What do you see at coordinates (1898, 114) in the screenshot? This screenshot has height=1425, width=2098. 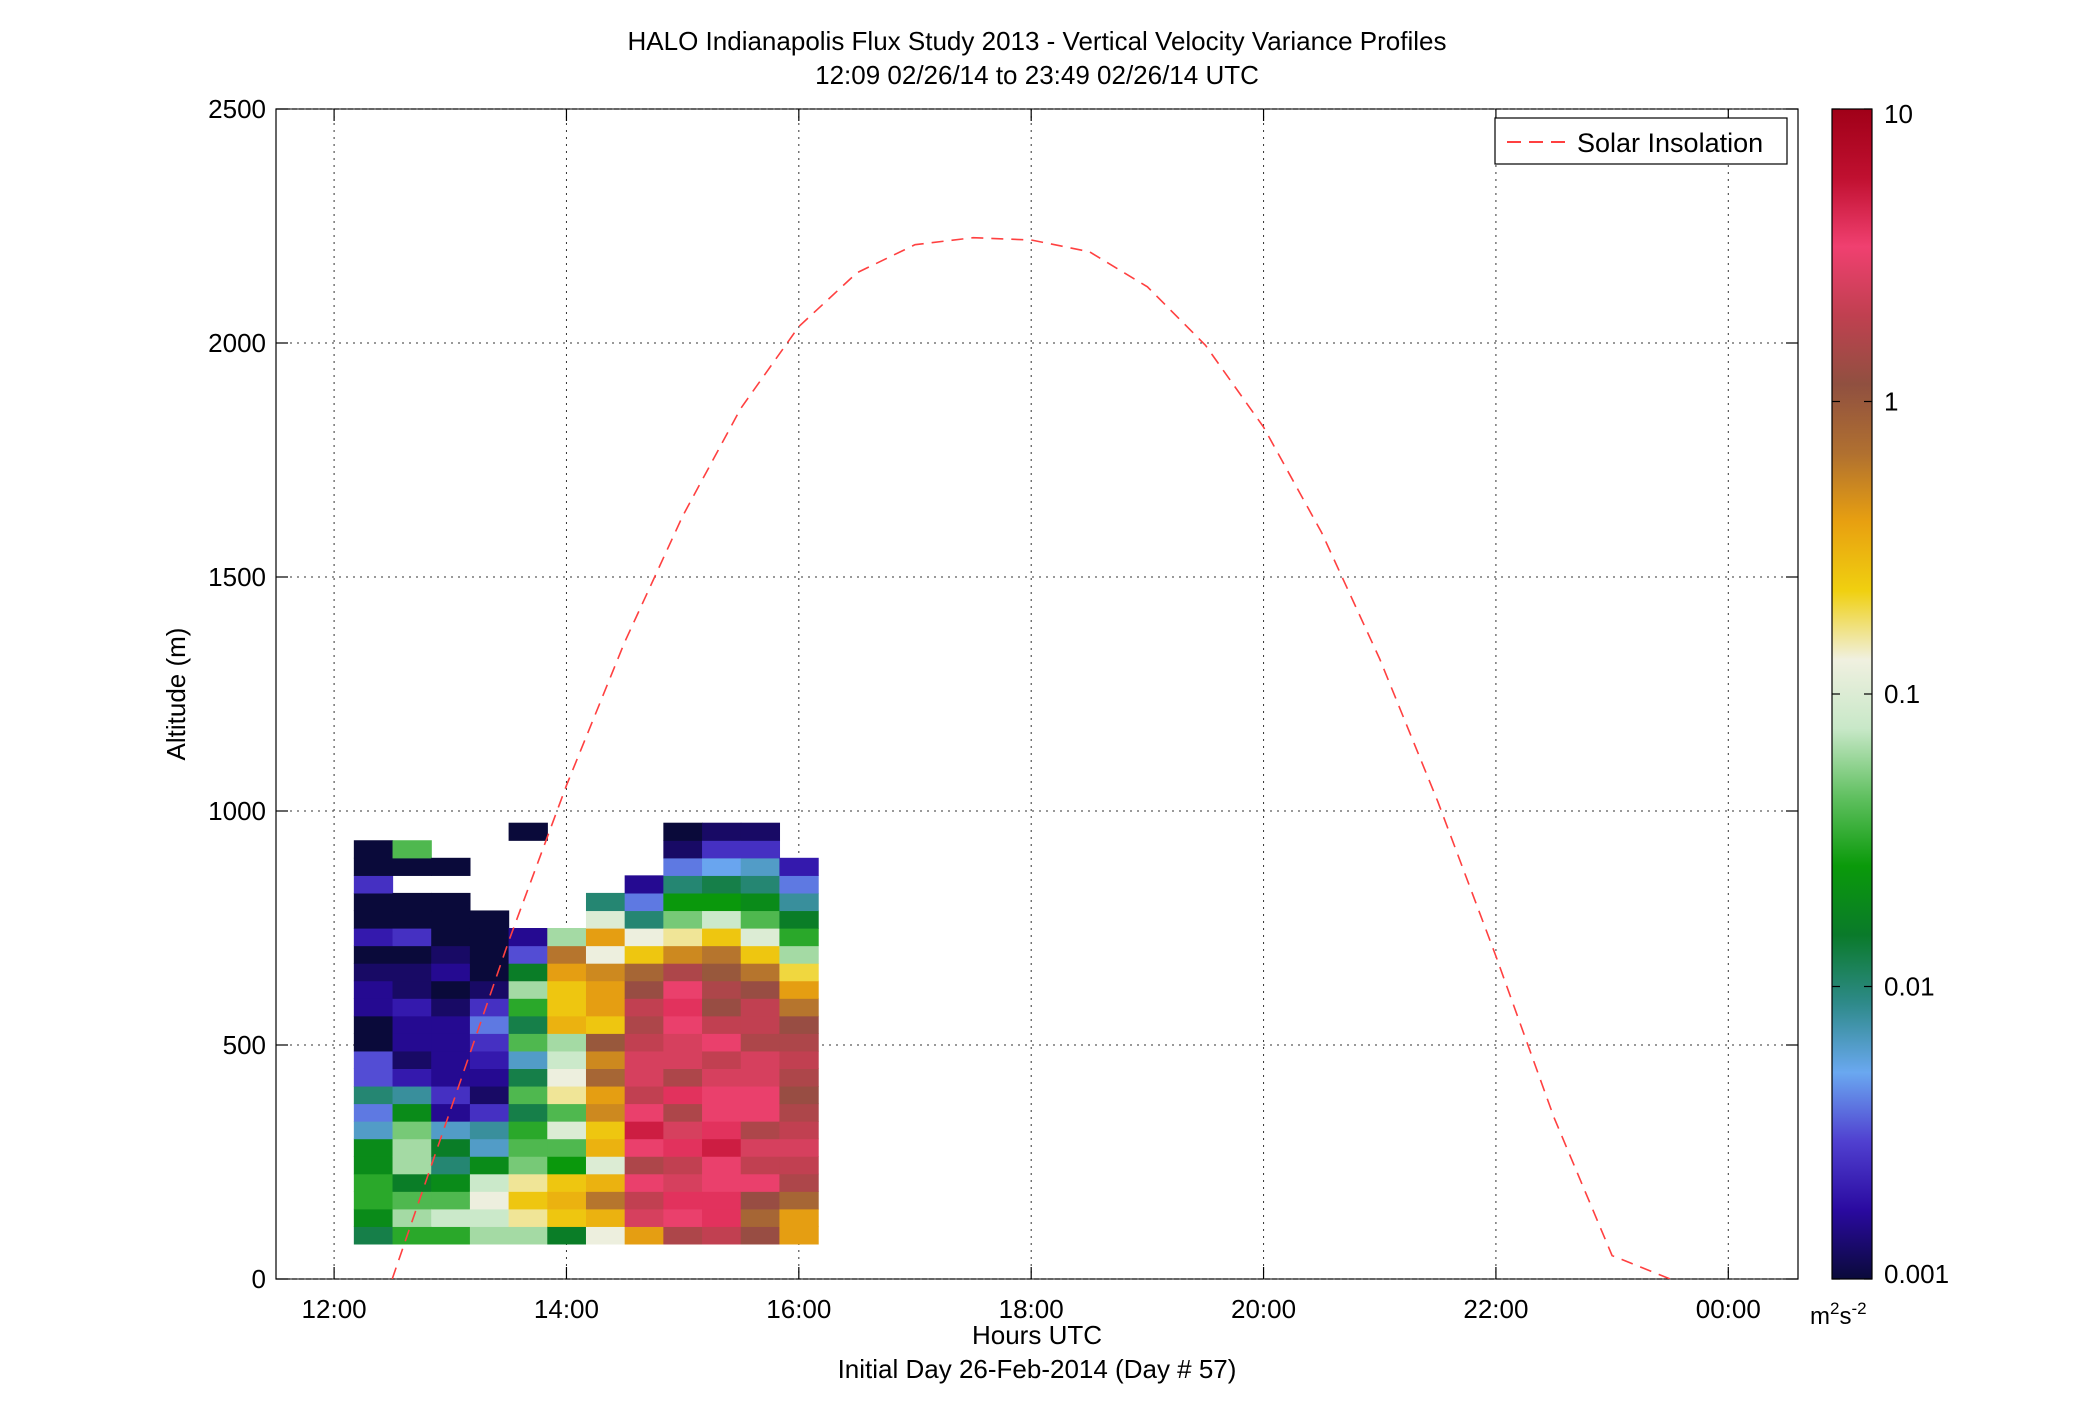 I see `colorbar-tick-label-10: 10` at bounding box center [1898, 114].